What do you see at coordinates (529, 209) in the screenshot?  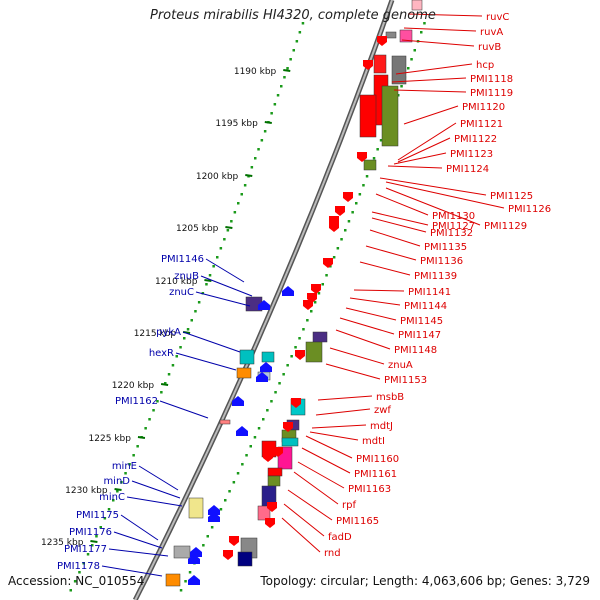 I see `reverse-gene-label: PMI1126` at bounding box center [529, 209].